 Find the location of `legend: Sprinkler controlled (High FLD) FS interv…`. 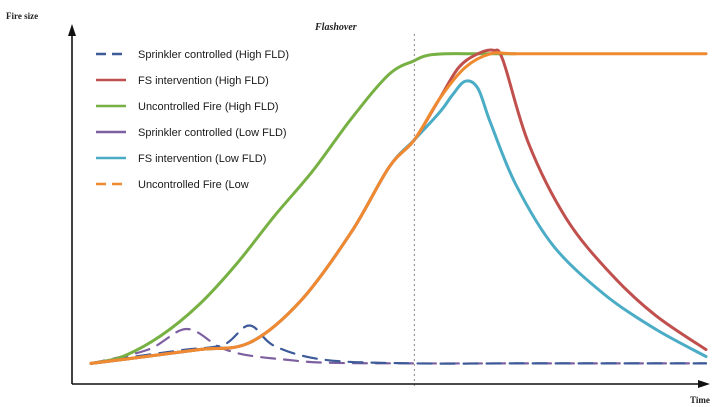

legend: Sprinkler controlled (High FLD) FS interv… is located at coordinates (192, 120).